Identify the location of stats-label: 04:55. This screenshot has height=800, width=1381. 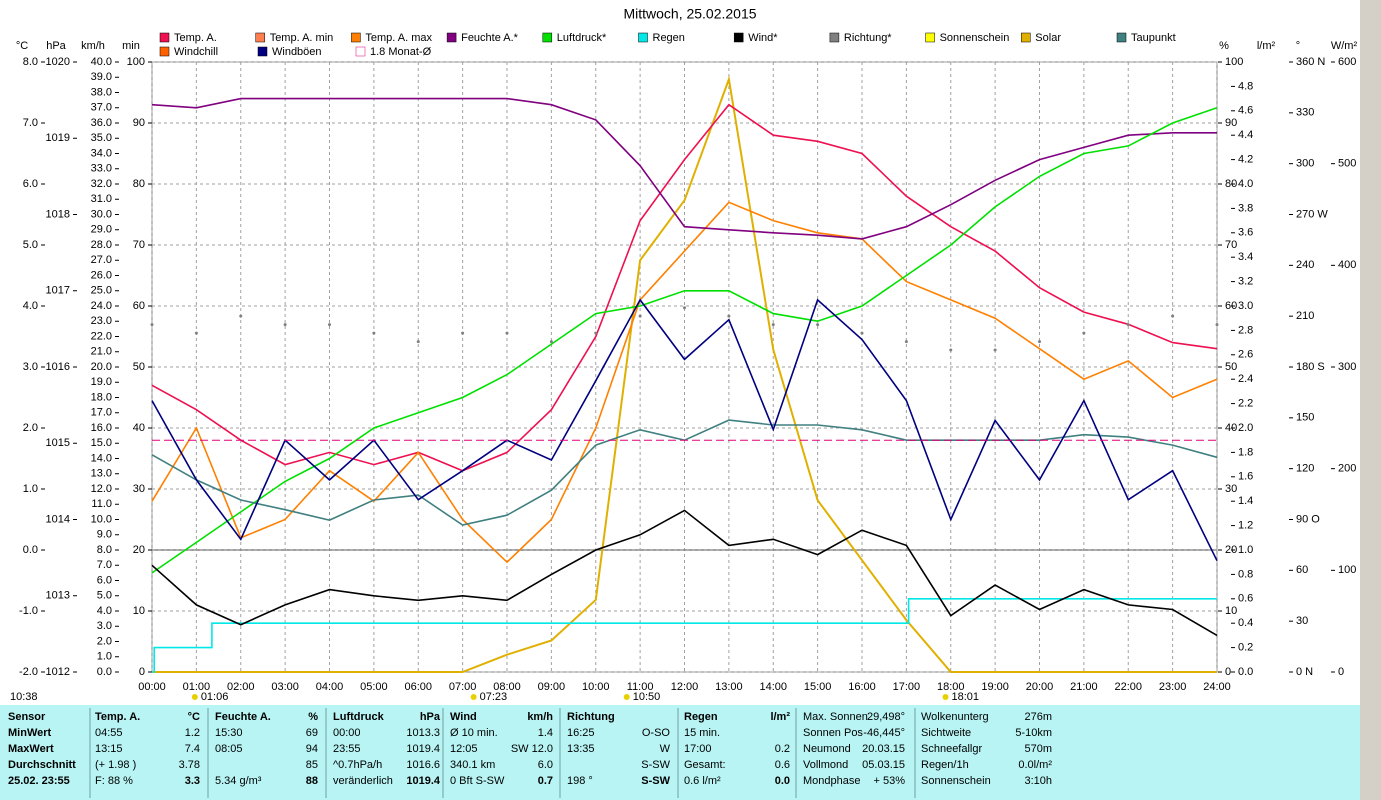
(109, 733).